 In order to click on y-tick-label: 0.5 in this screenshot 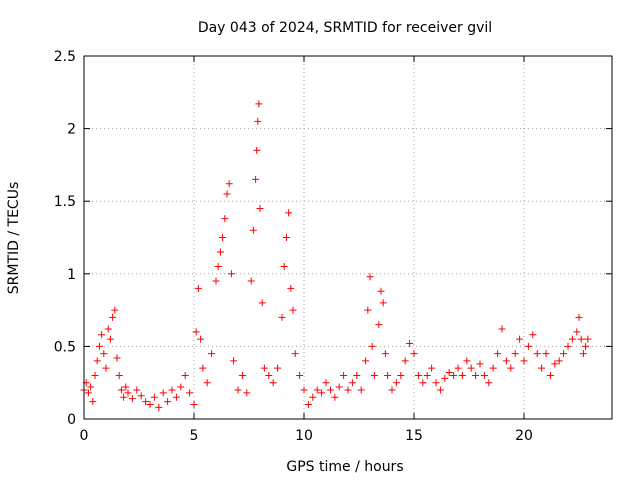, I will do `click(65, 347)`.